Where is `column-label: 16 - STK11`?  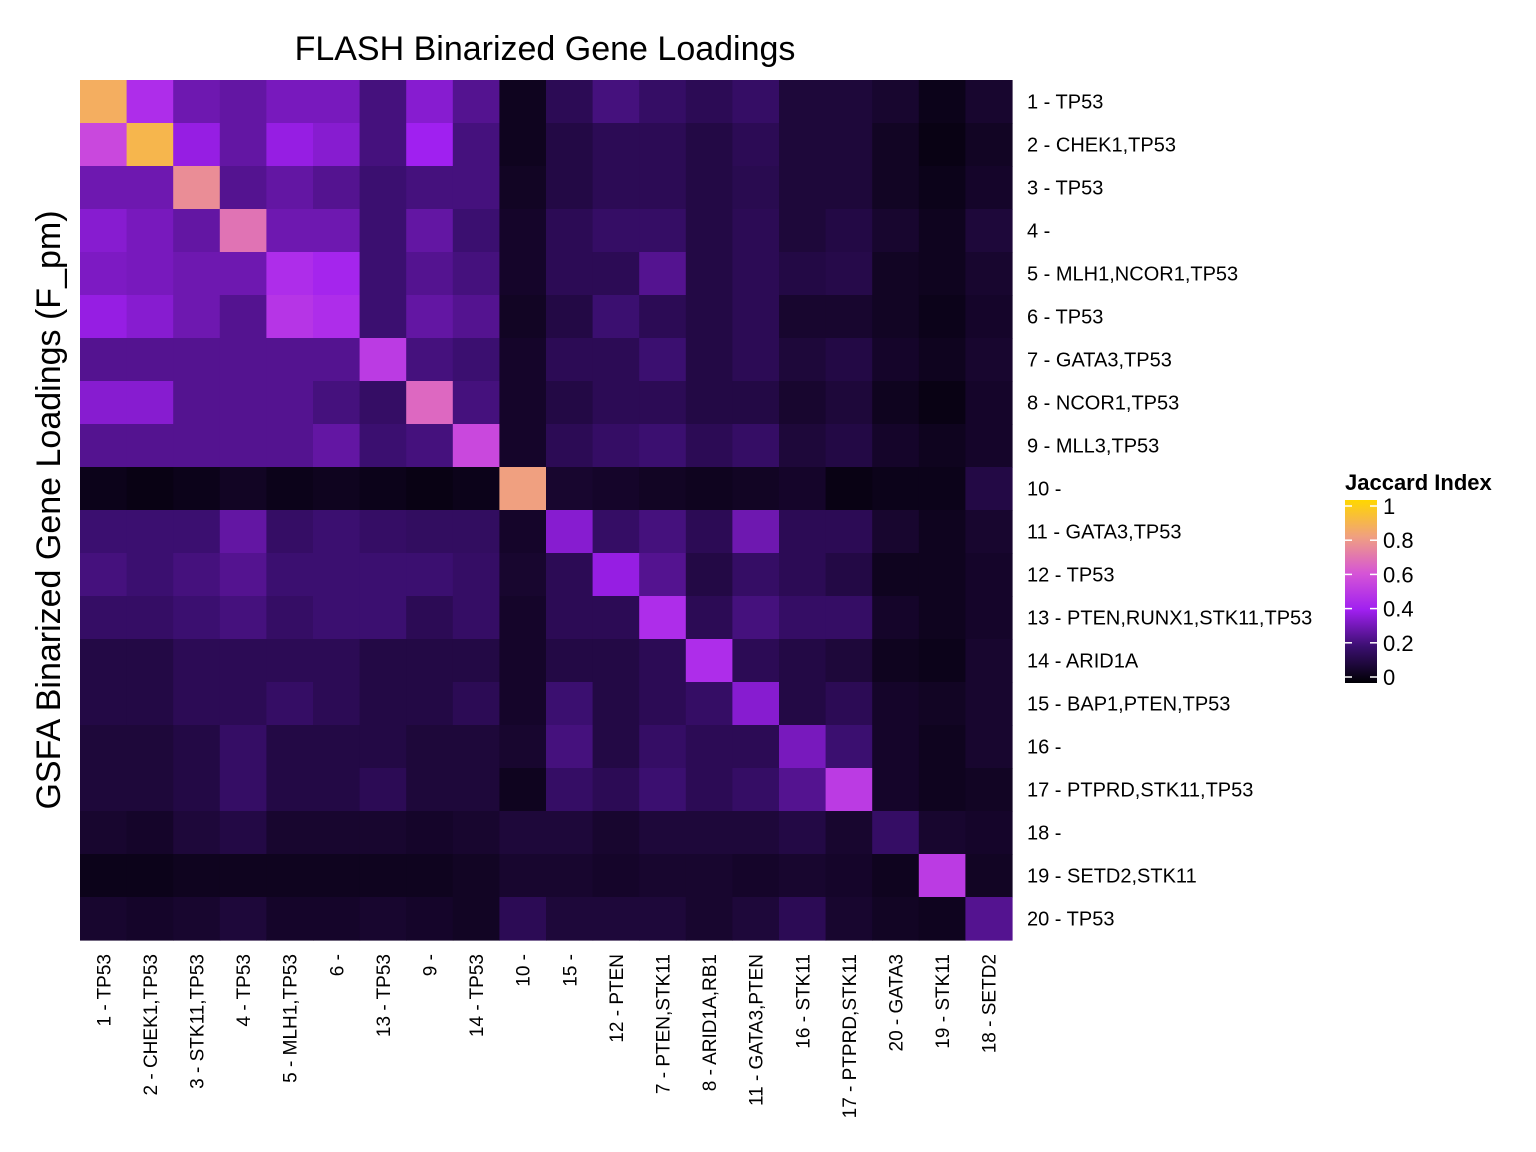 column-label: 16 - STK11 is located at coordinates (803, 1001).